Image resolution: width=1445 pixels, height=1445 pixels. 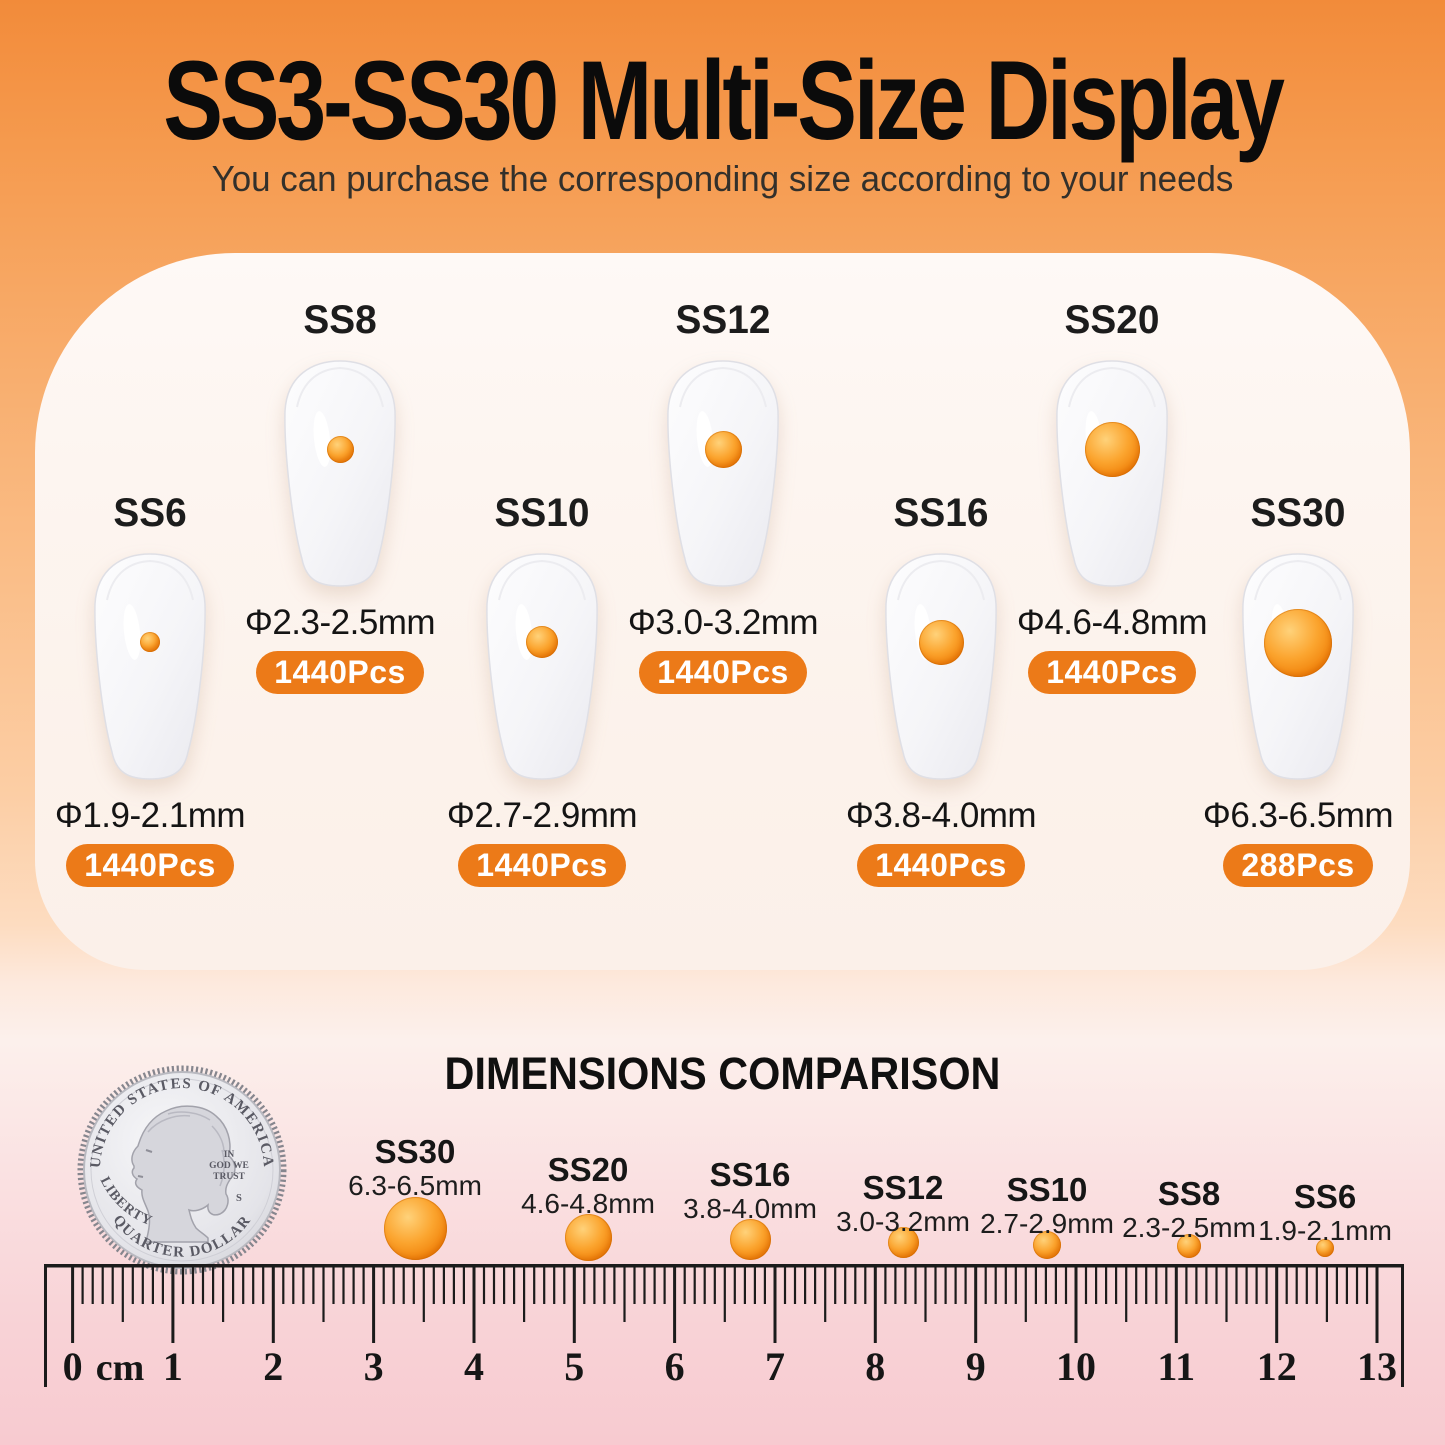 I want to click on nail-display-ss16: SS16 Φ3.8-4.0mm 1440Pcs, so click(x=941, y=688).